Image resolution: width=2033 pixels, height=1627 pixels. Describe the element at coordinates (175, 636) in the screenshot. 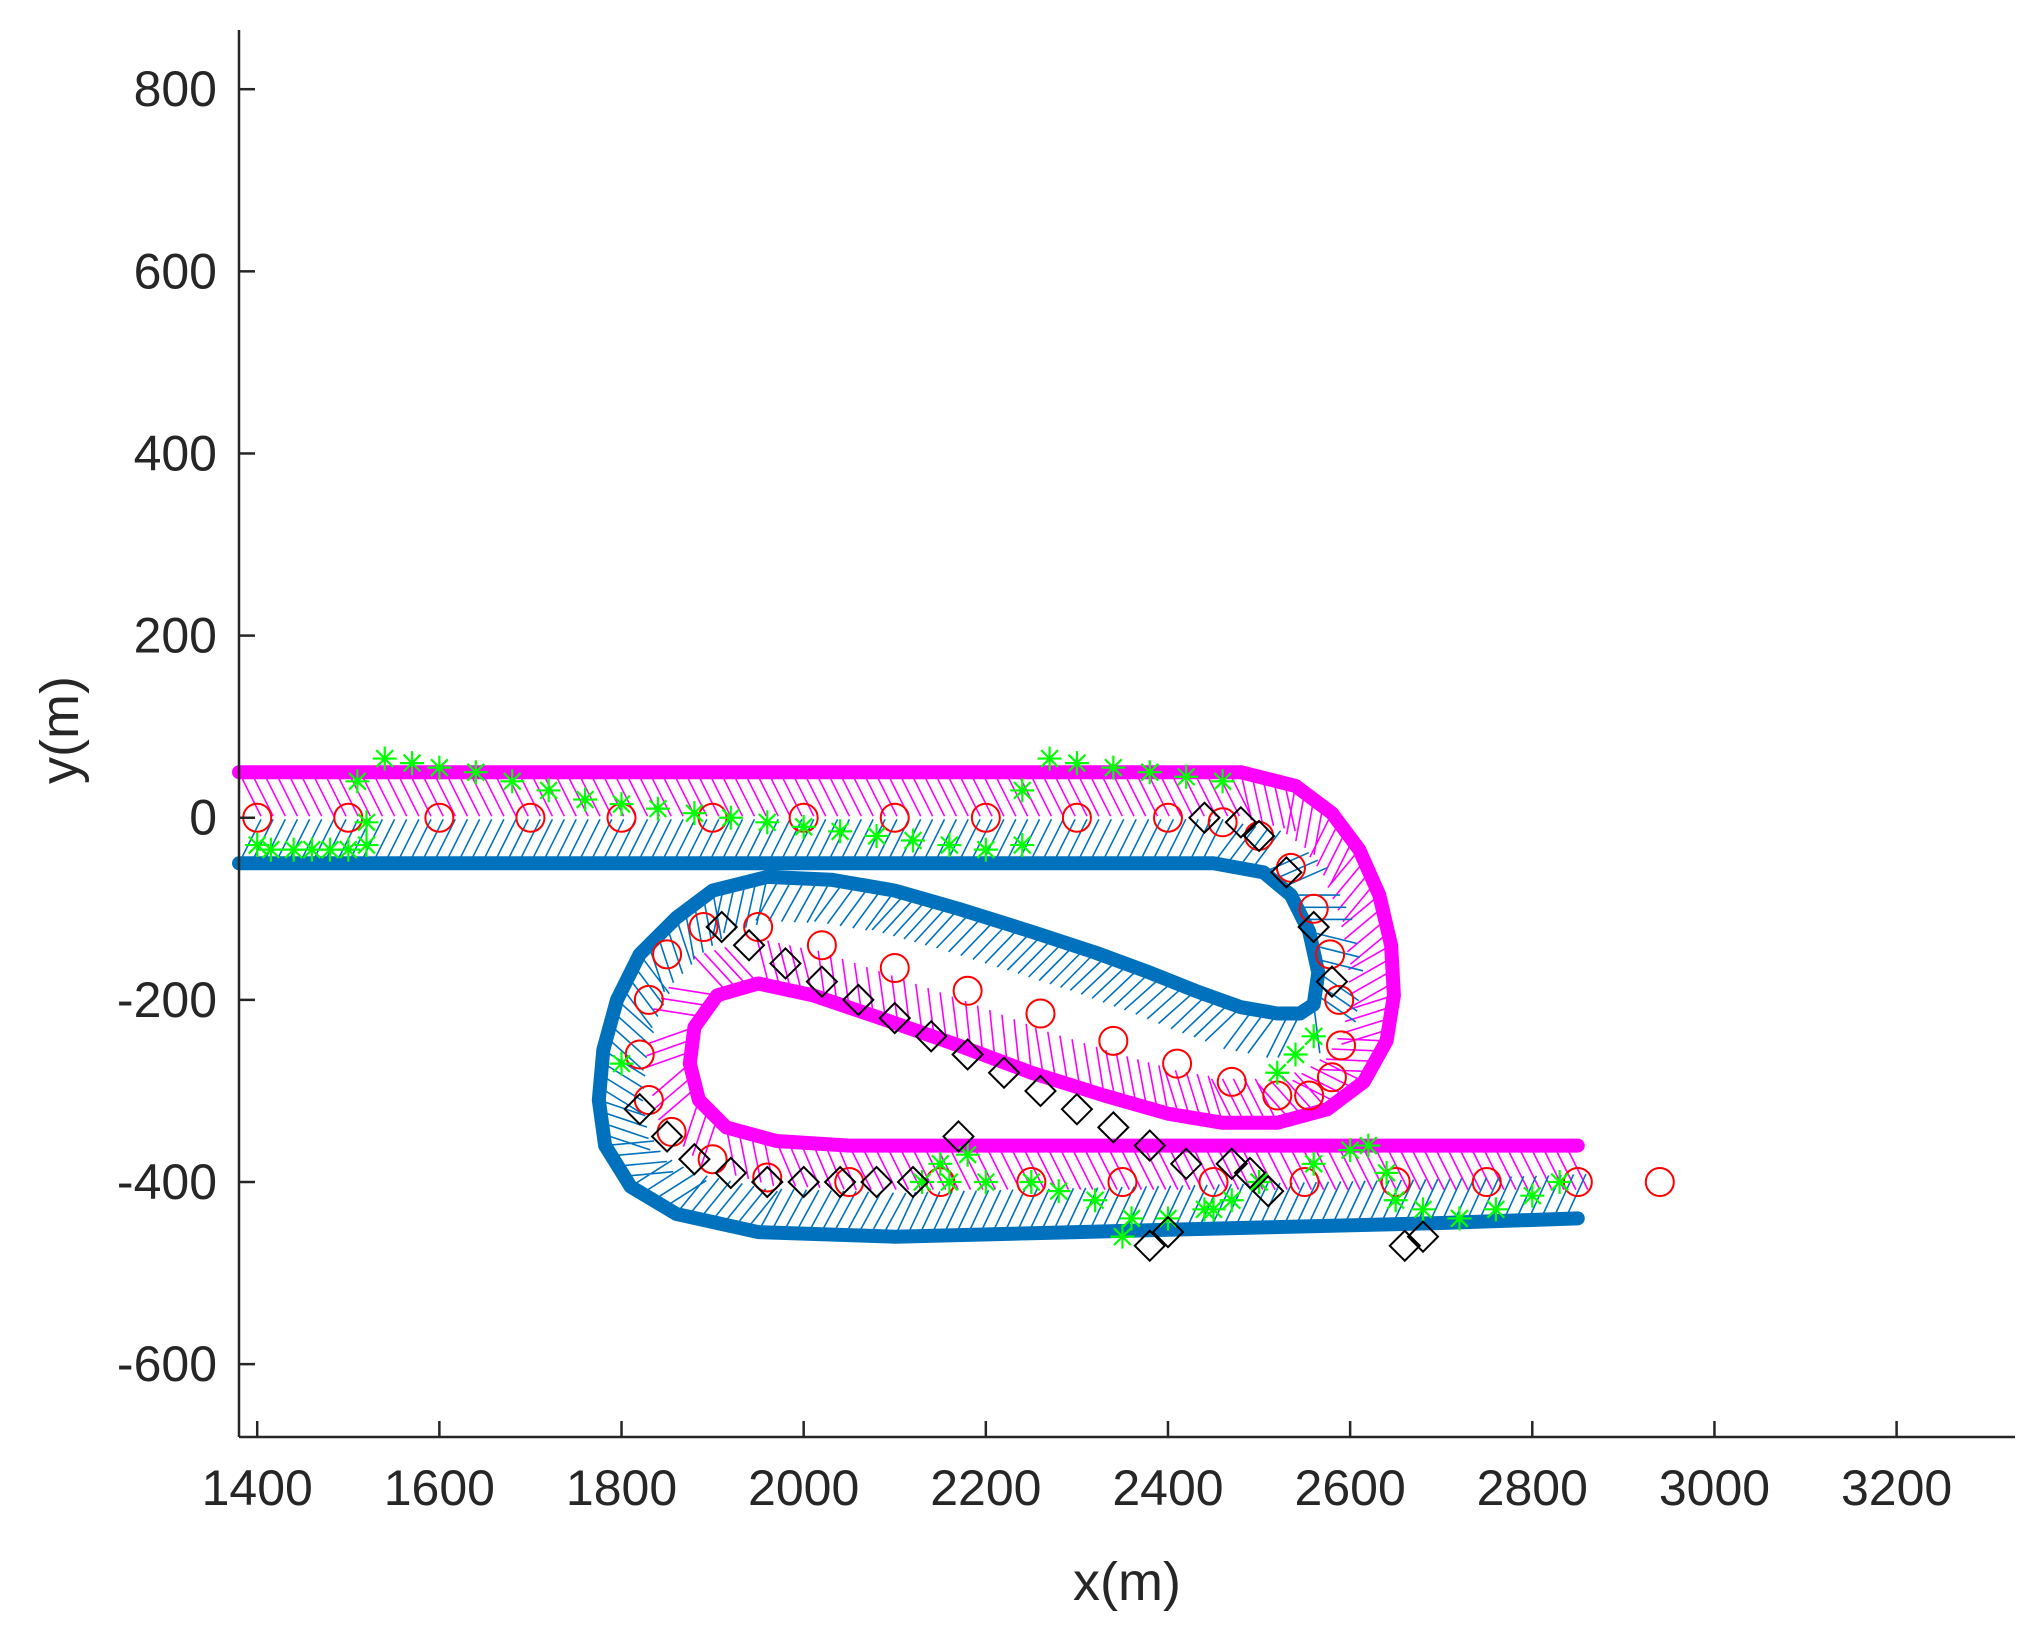

I see `y-tick-label: 200` at that location.